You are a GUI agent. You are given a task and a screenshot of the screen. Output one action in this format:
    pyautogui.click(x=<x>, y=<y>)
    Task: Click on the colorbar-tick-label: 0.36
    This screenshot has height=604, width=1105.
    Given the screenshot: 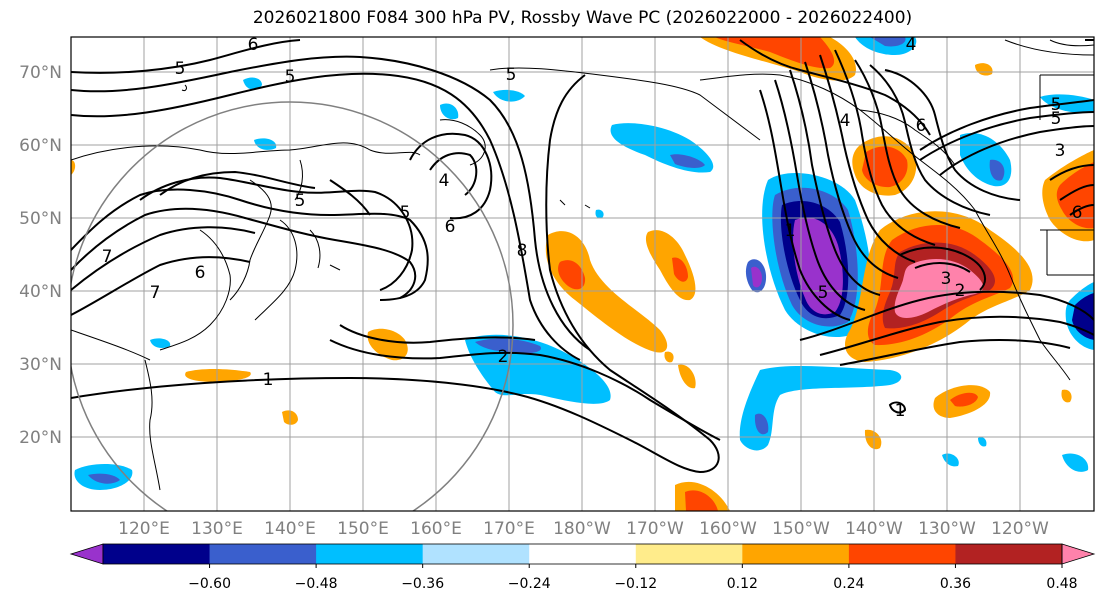 What is the action you would take?
    pyautogui.click(x=955, y=584)
    